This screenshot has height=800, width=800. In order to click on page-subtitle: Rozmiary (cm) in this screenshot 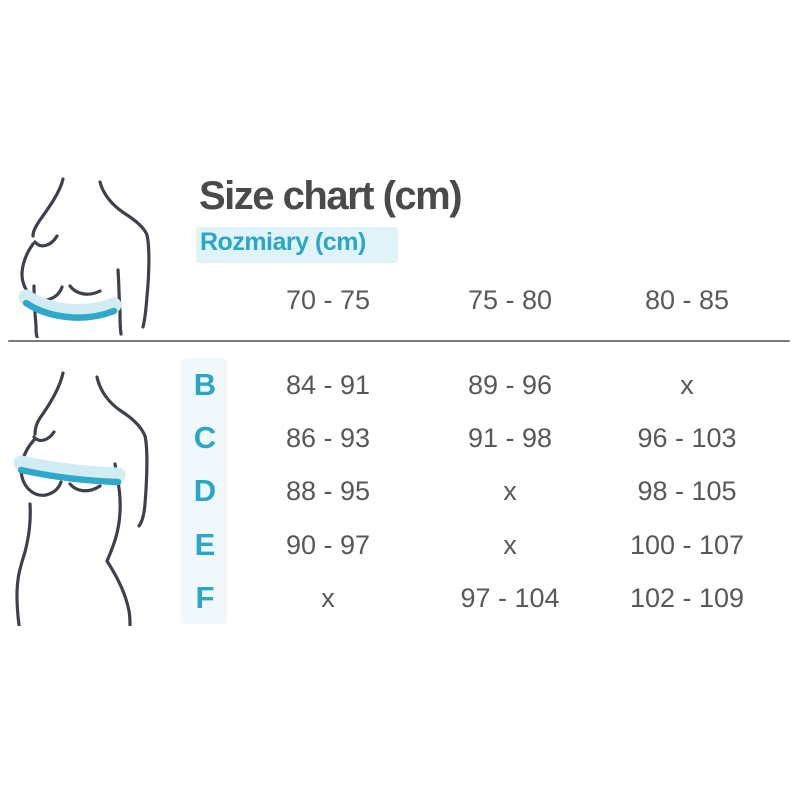, I will do `click(283, 242)`.